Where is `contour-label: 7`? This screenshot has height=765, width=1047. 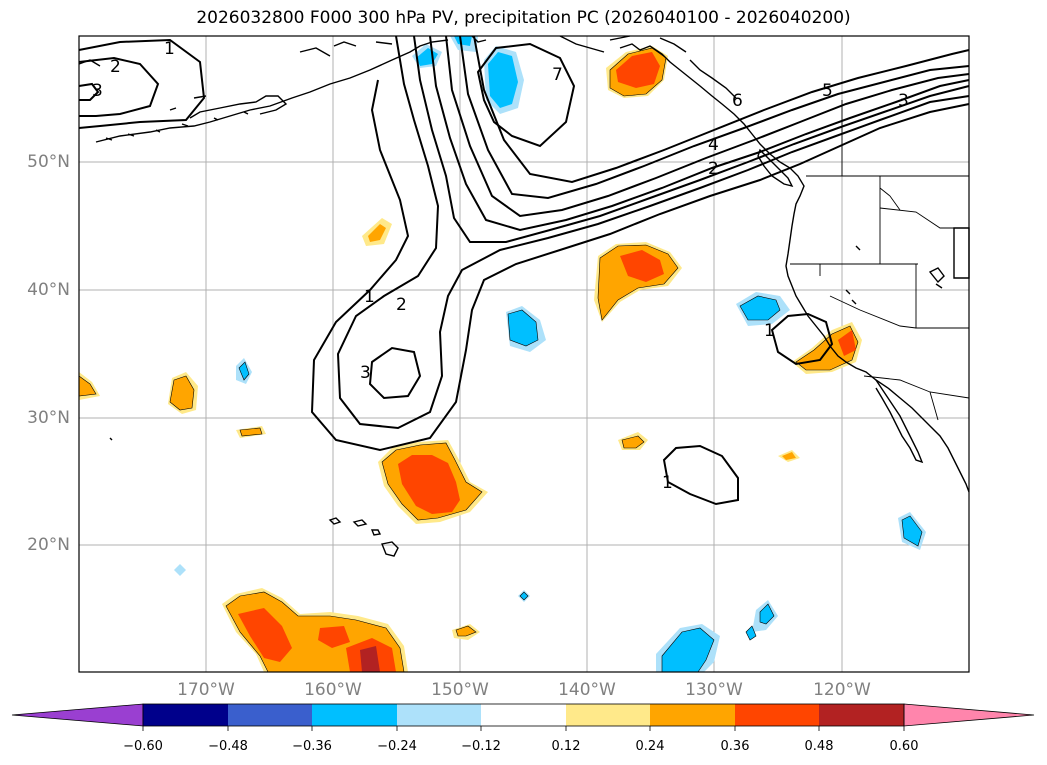
contour-label: 7 is located at coordinates (557, 75).